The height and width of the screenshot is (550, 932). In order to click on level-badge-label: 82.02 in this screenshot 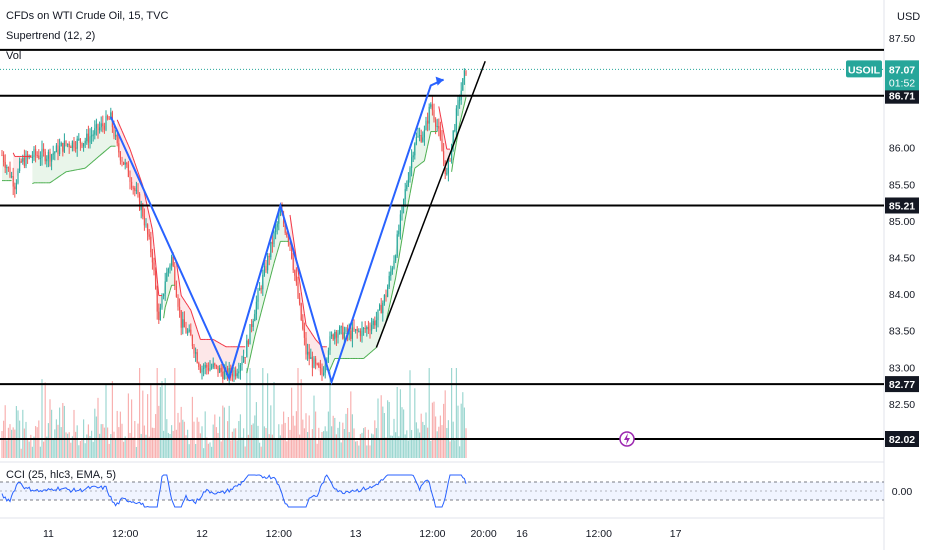, I will do `click(902, 440)`.